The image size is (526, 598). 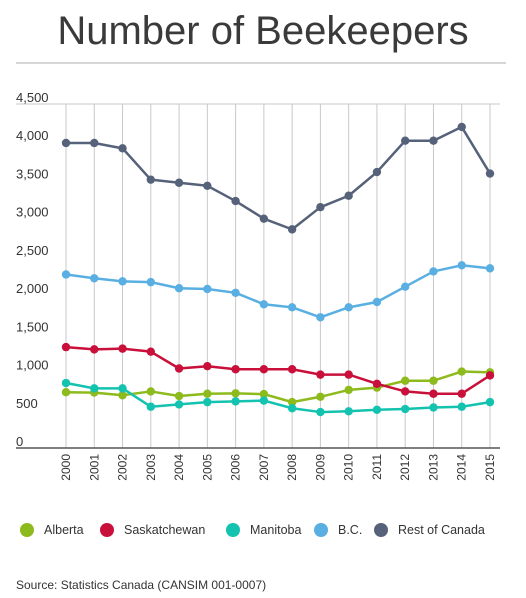 I want to click on x-tick-label: 2005, so click(x=207, y=467).